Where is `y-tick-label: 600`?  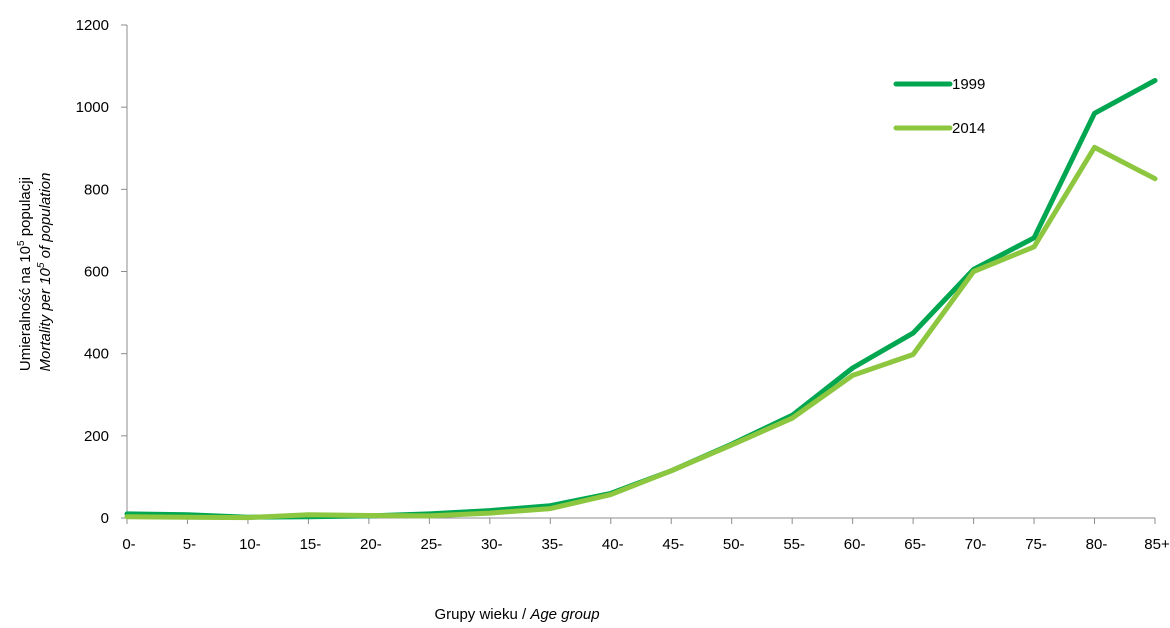 y-tick-label: 600 is located at coordinates (96, 272).